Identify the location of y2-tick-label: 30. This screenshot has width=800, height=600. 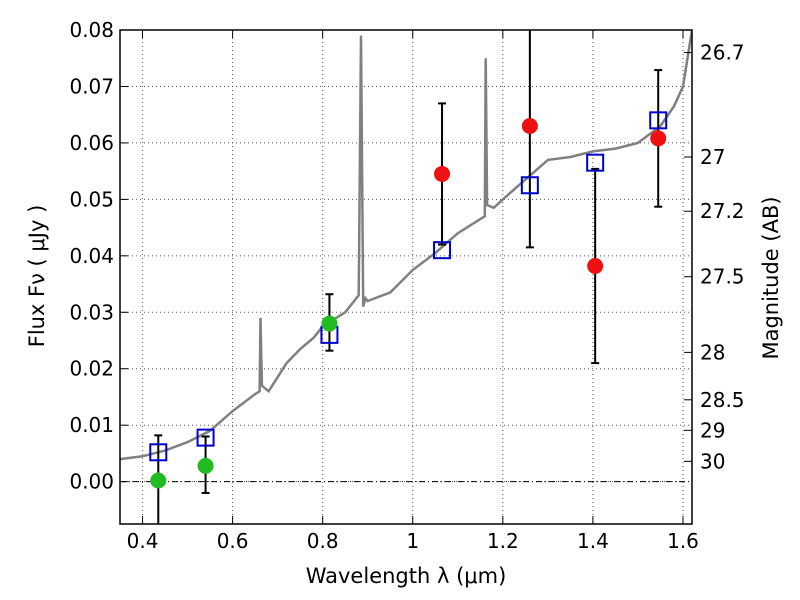
(712, 461).